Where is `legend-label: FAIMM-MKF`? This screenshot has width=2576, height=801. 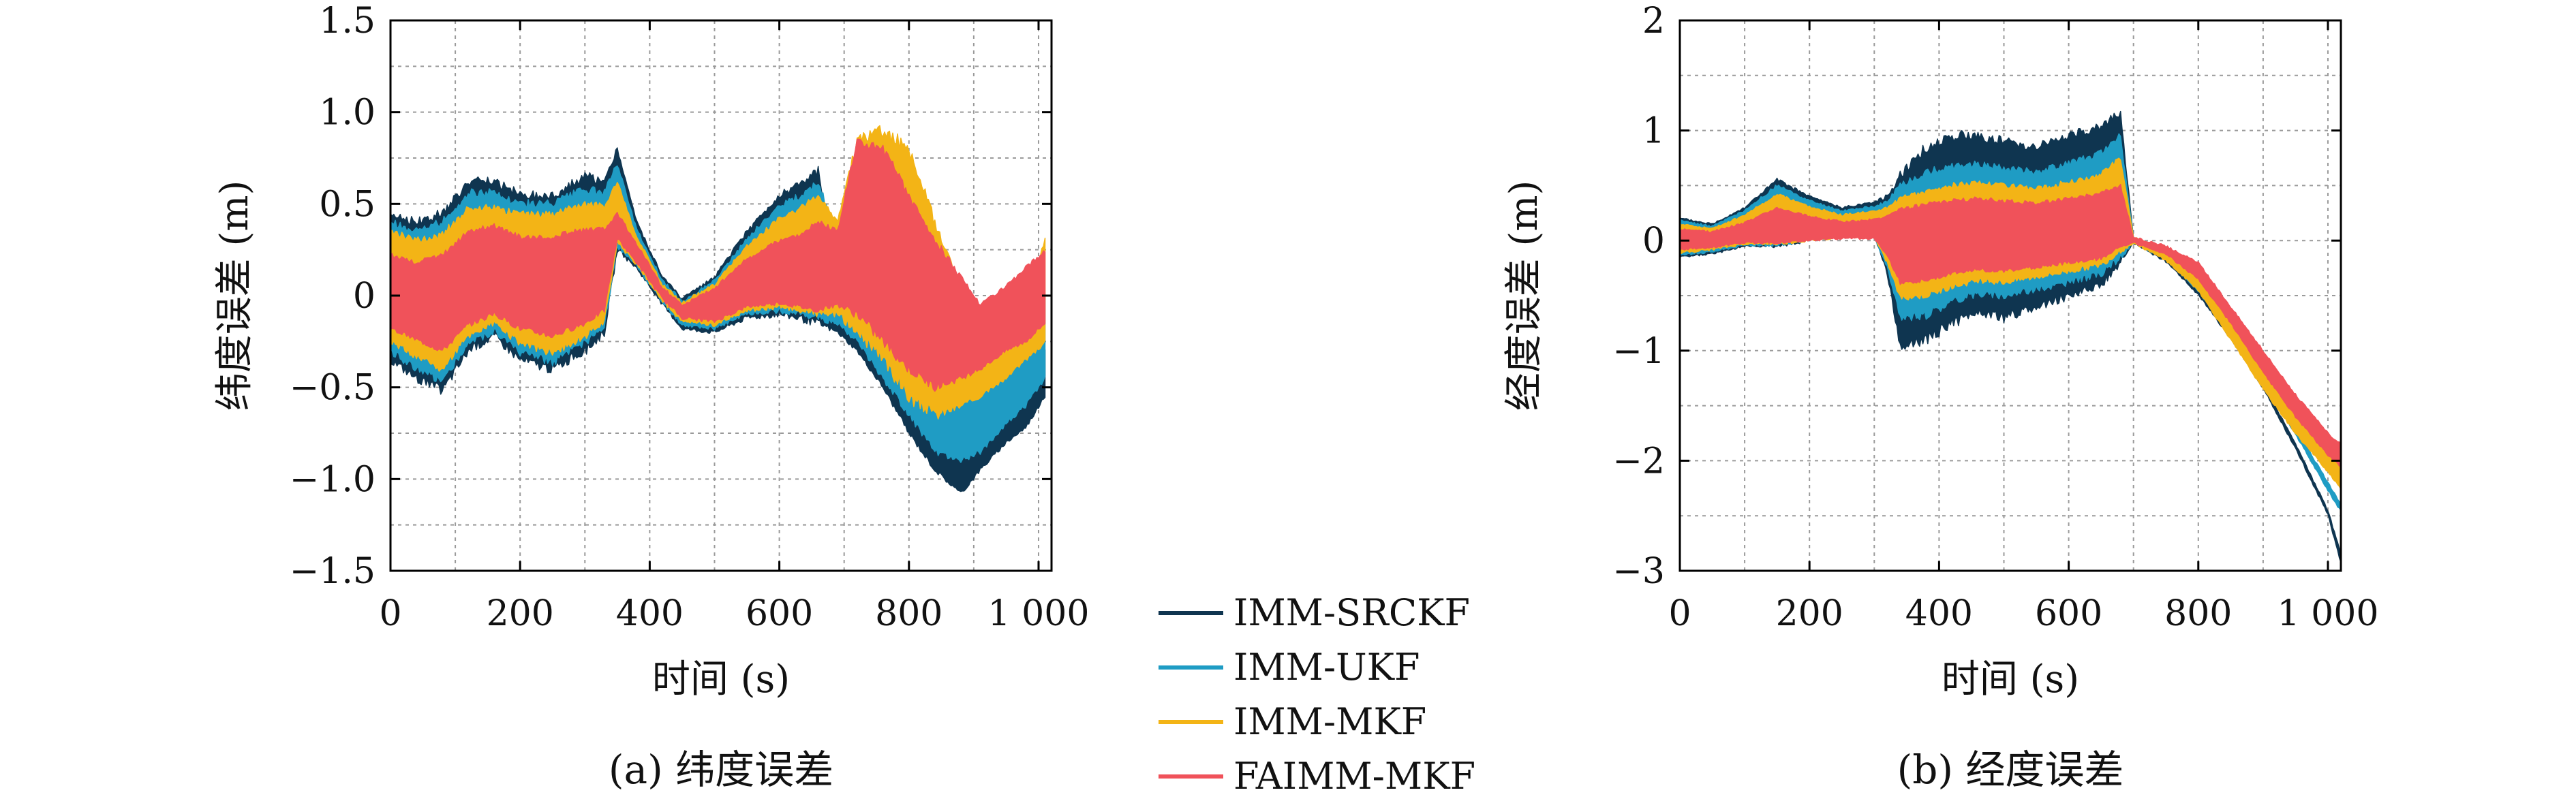
legend-label: FAIMM-MKF is located at coordinates (1354, 776).